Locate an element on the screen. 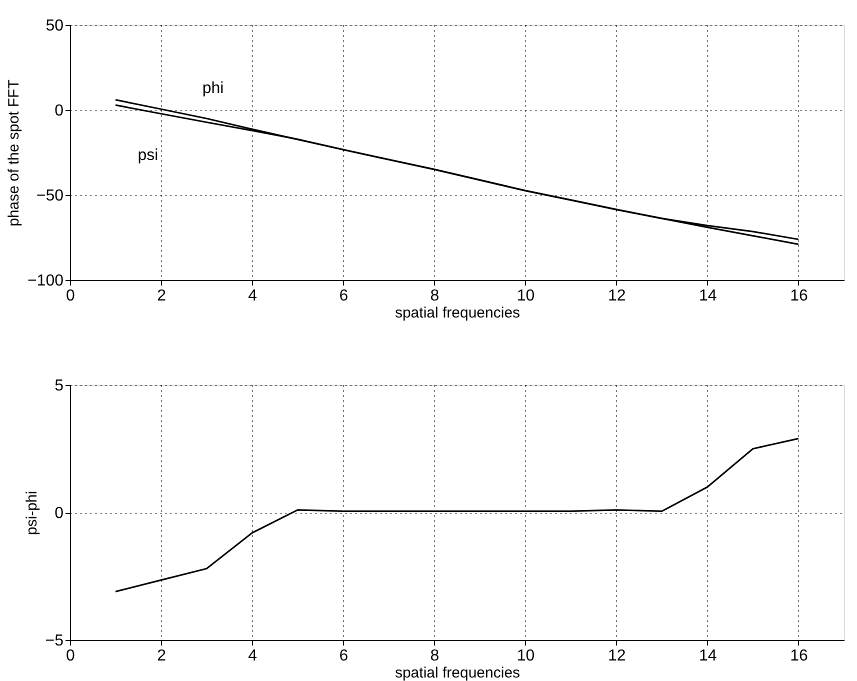 This screenshot has width=857, height=681. y-tick-label: −50 is located at coordinates (50, 196).